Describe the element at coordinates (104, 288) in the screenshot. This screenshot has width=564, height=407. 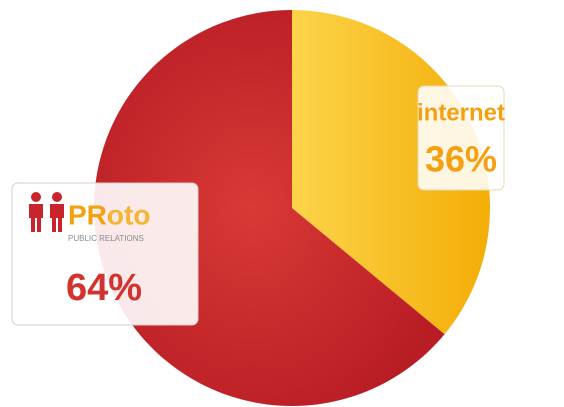
I see `value-label: 64%` at that location.